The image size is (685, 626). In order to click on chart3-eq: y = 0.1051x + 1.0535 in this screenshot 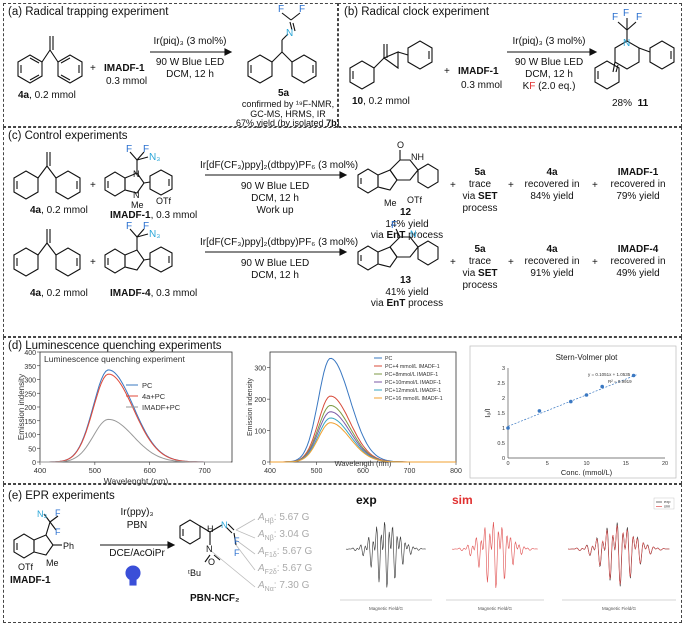, I will do `click(609, 374)`.